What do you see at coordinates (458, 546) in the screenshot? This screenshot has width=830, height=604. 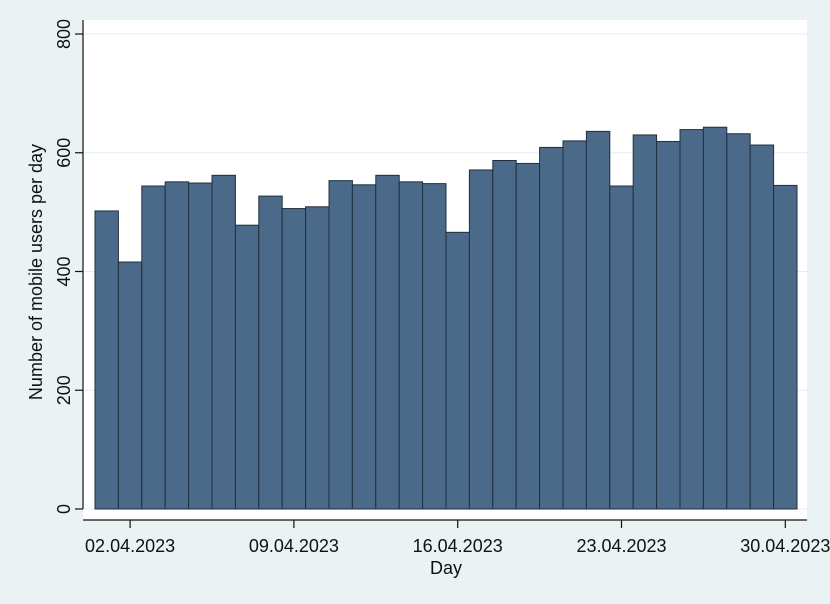 I see `x-tick-label: 16.04.2023` at bounding box center [458, 546].